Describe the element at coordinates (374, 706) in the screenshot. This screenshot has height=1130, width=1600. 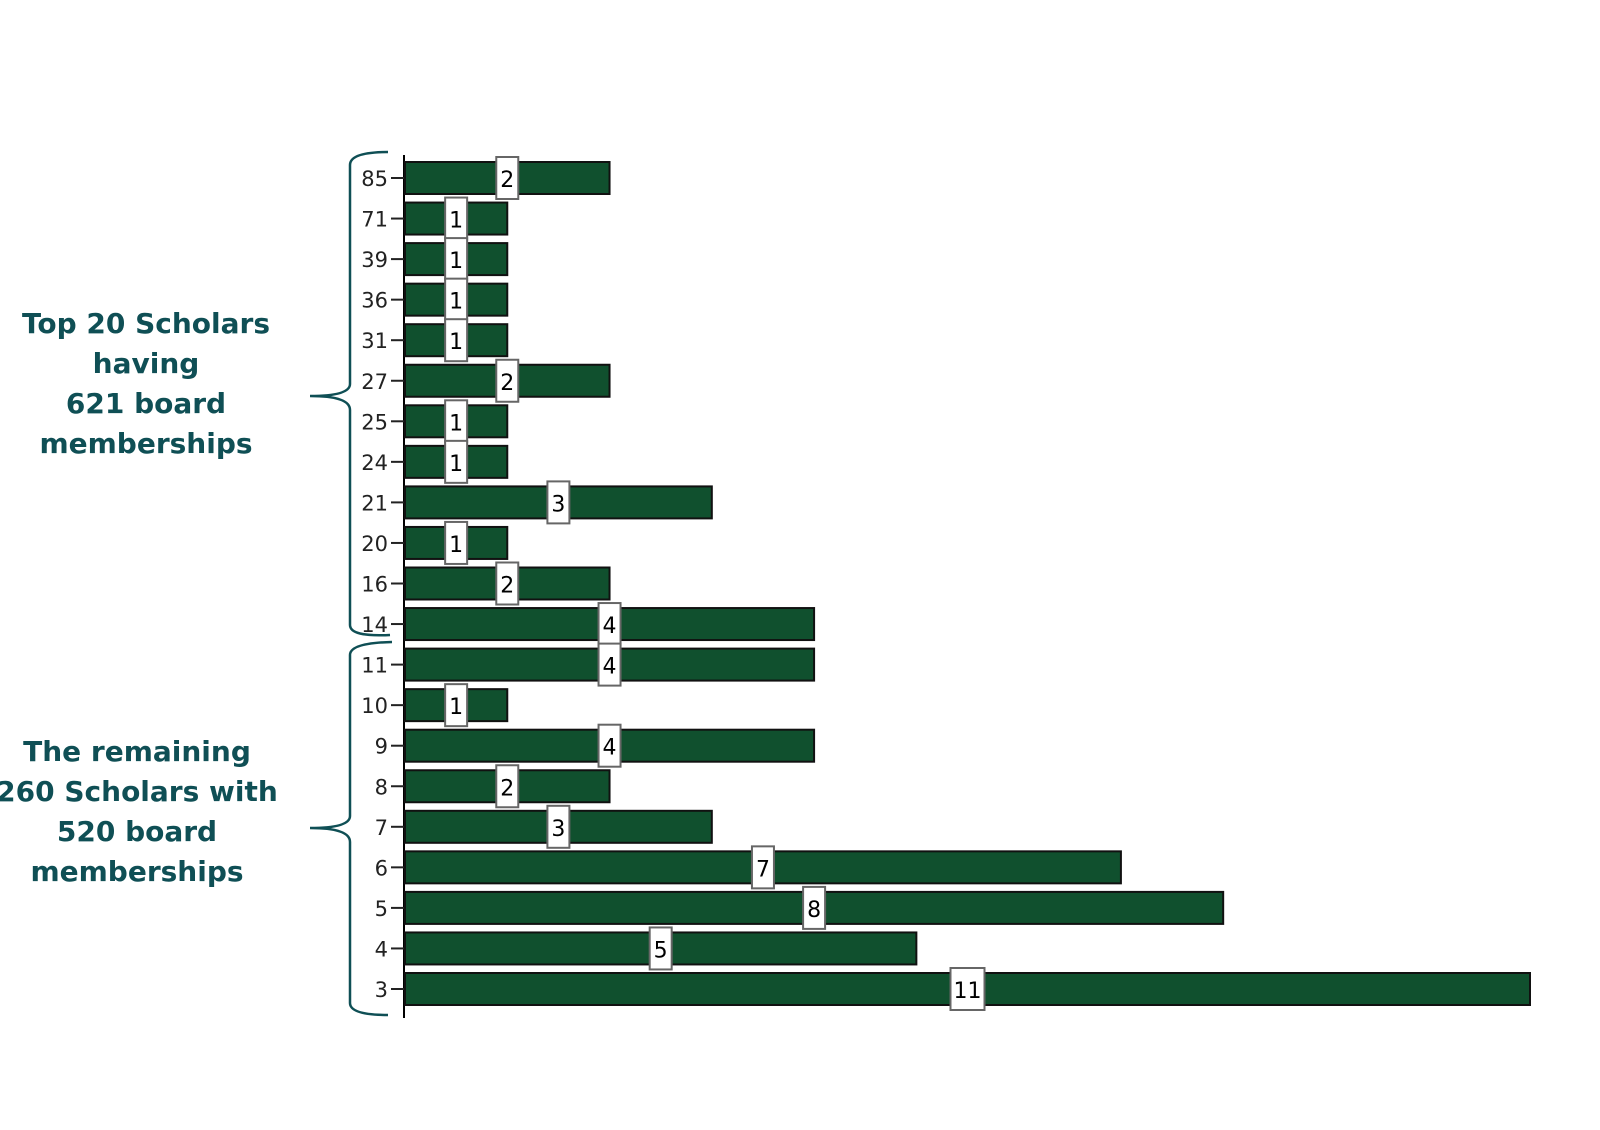
I see `y-tick-label: 10` at that location.